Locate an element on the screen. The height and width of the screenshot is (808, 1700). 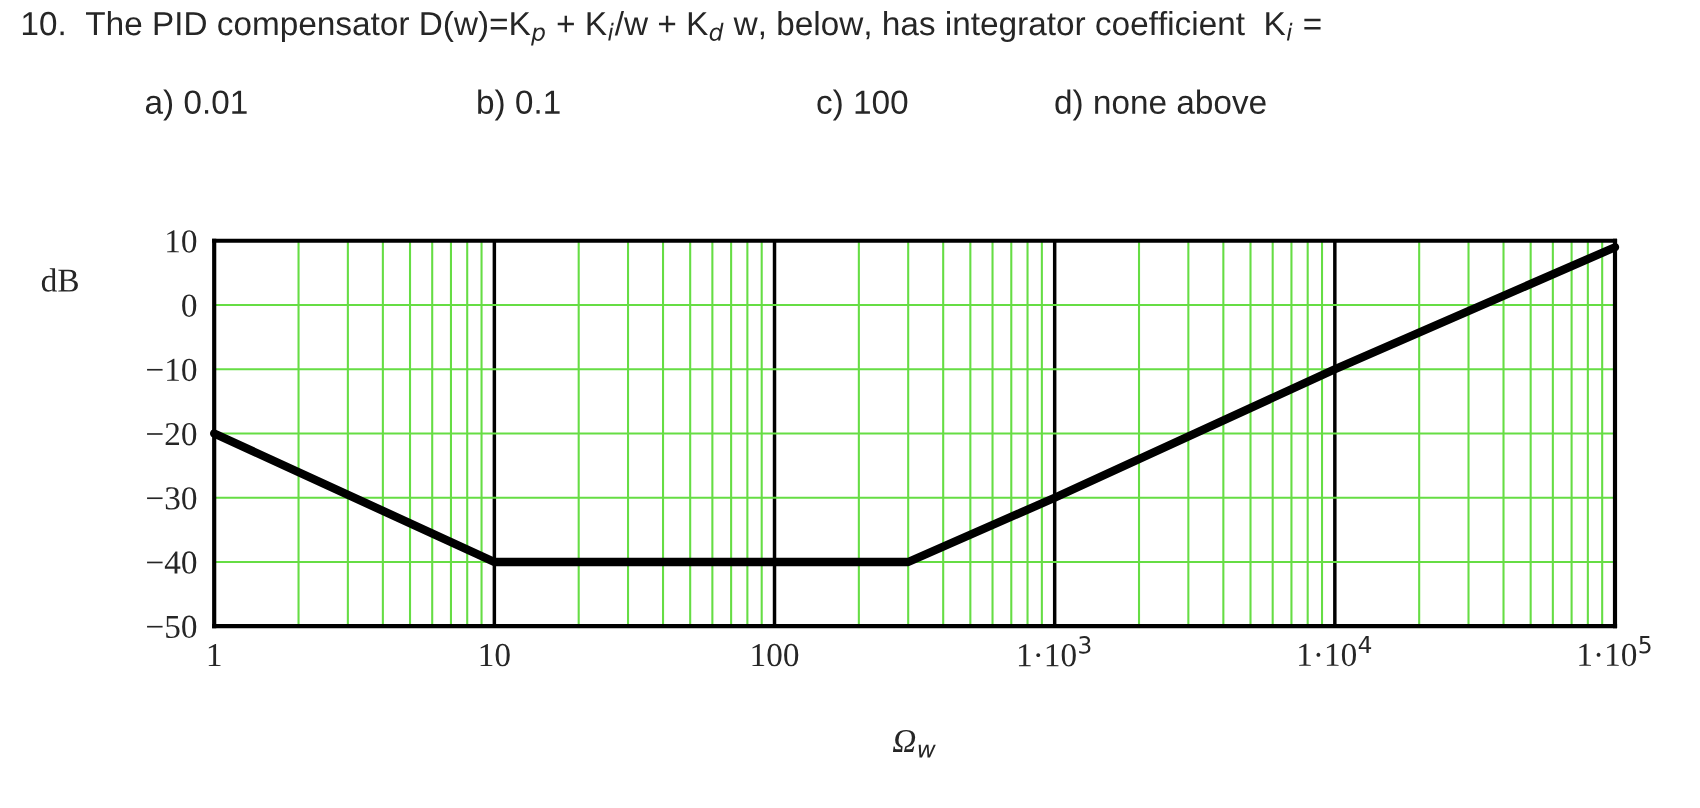
text: a) 0.01 is located at coordinates (196, 105).